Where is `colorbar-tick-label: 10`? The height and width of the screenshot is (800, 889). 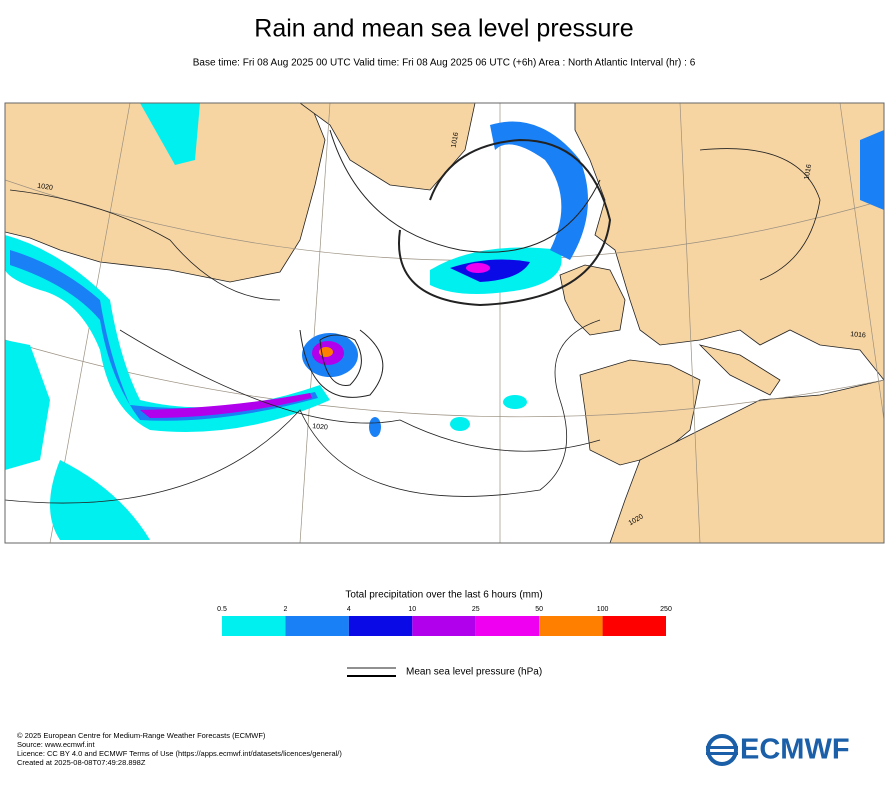 colorbar-tick-label: 10 is located at coordinates (412, 609).